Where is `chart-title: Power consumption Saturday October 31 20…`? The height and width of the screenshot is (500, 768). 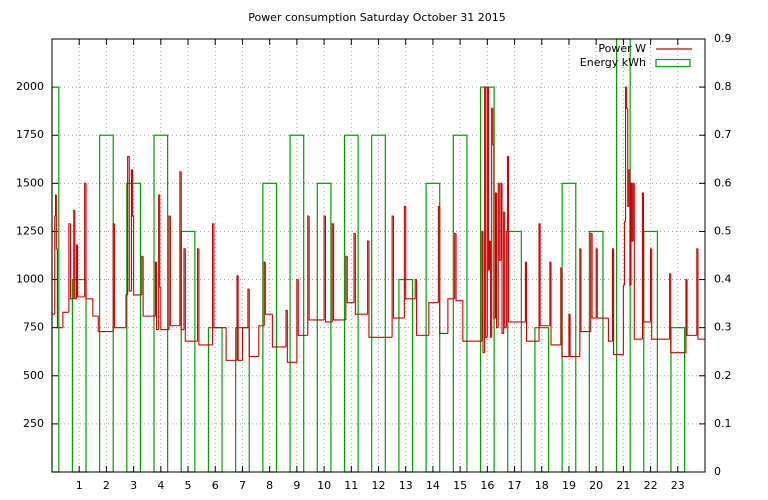 chart-title: Power consumption Saturday October 31 20… is located at coordinates (377, 17).